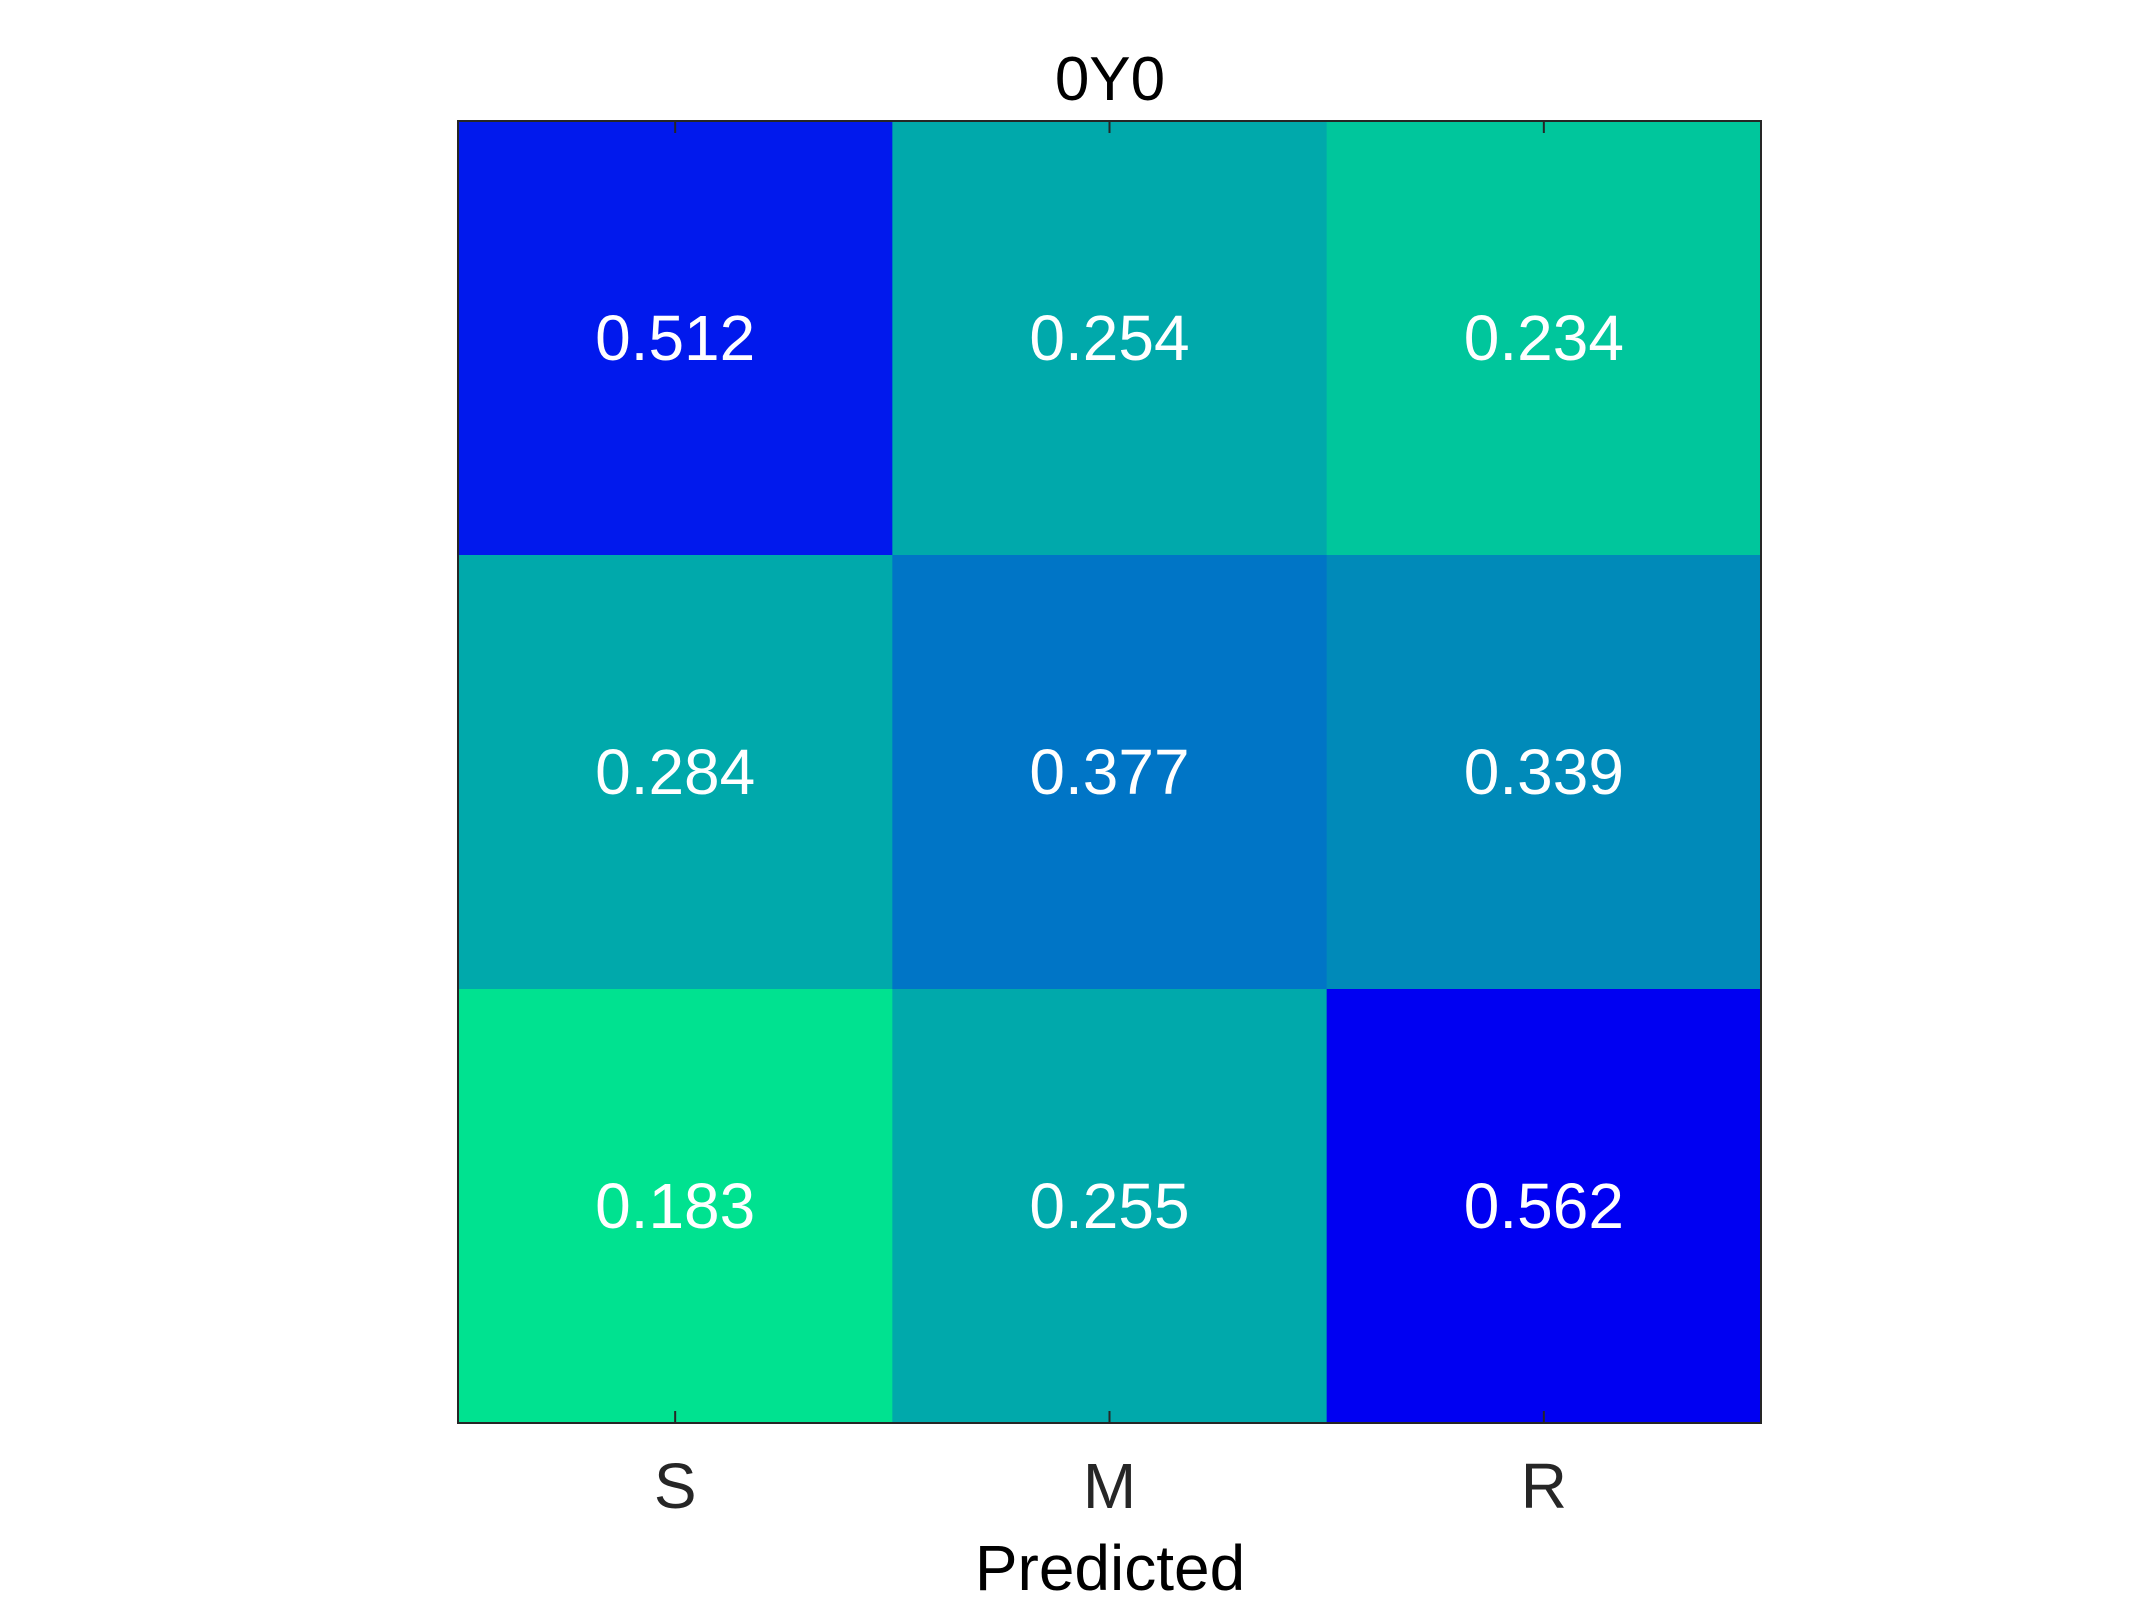 This screenshot has height=1600, width=2133. I want to click on cell-value-label: 0.183, so click(675, 1206).